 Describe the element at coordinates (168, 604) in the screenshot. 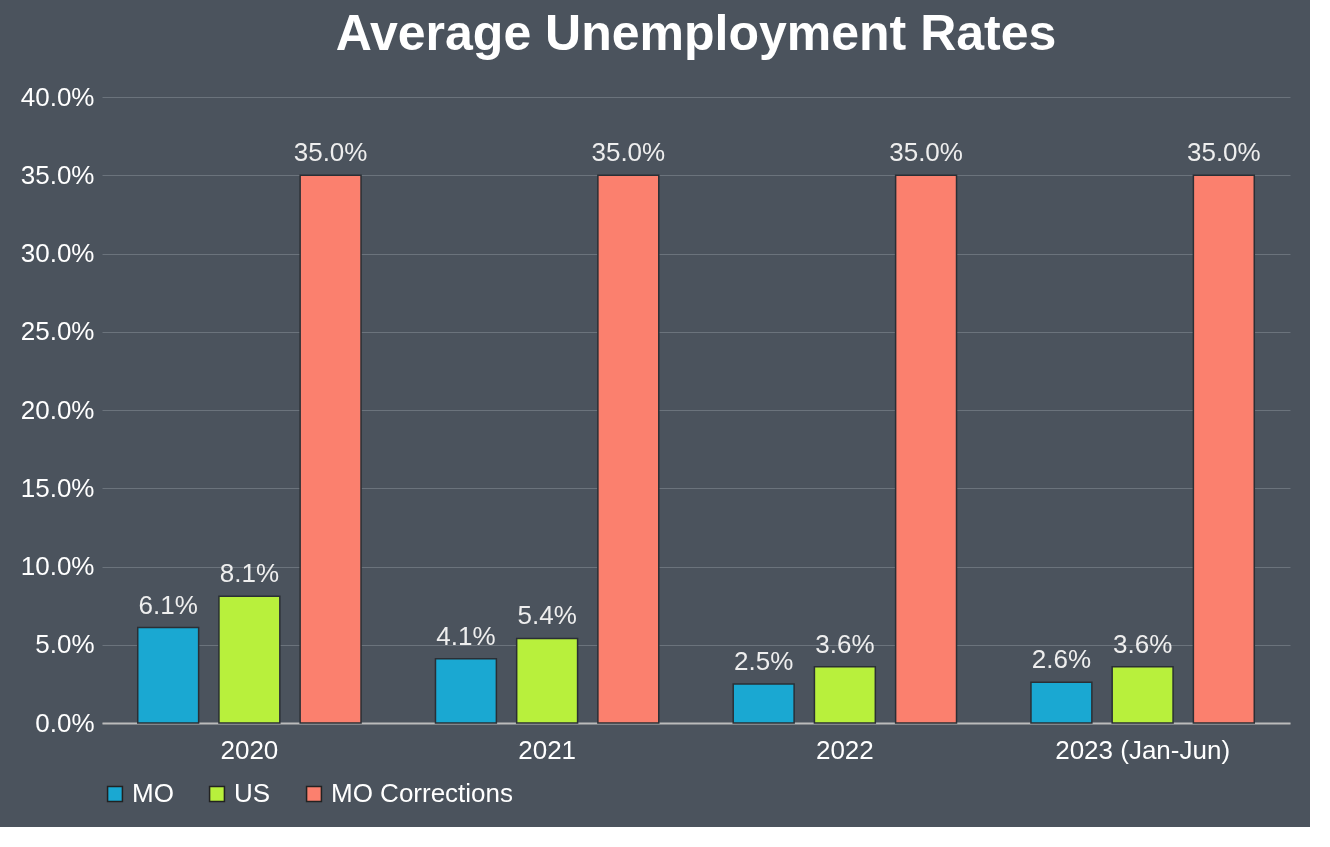

I see `data-label: 6.1%` at that location.